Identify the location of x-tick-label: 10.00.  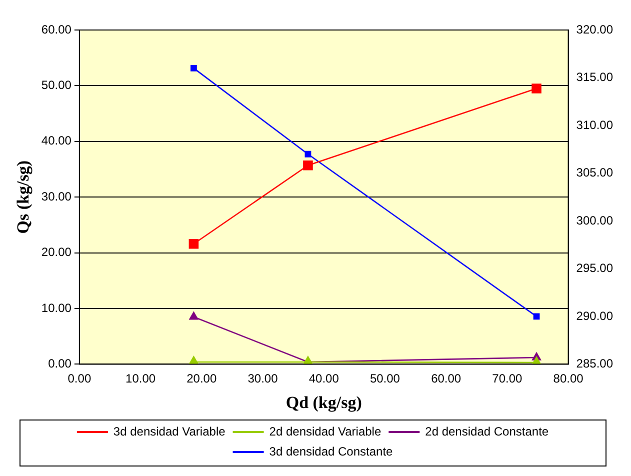
(141, 379).